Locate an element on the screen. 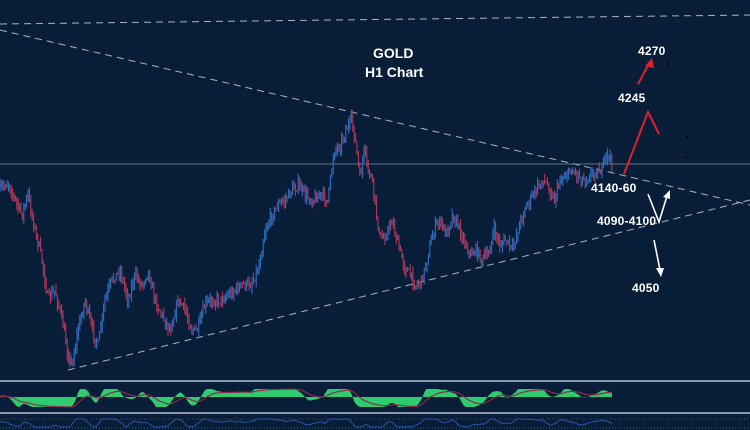 This screenshot has width=750, height=430. scenario-arrows is located at coordinates (646, 167).